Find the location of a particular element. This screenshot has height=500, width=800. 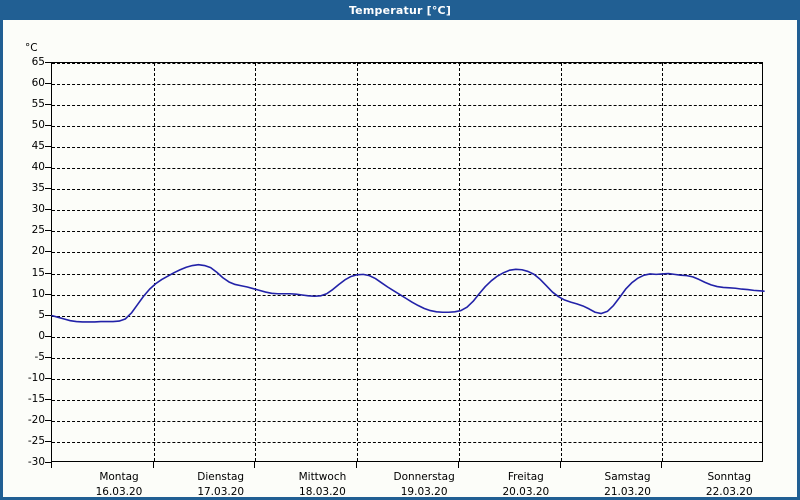

y-axis-unit-label: °C is located at coordinates (31, 48).